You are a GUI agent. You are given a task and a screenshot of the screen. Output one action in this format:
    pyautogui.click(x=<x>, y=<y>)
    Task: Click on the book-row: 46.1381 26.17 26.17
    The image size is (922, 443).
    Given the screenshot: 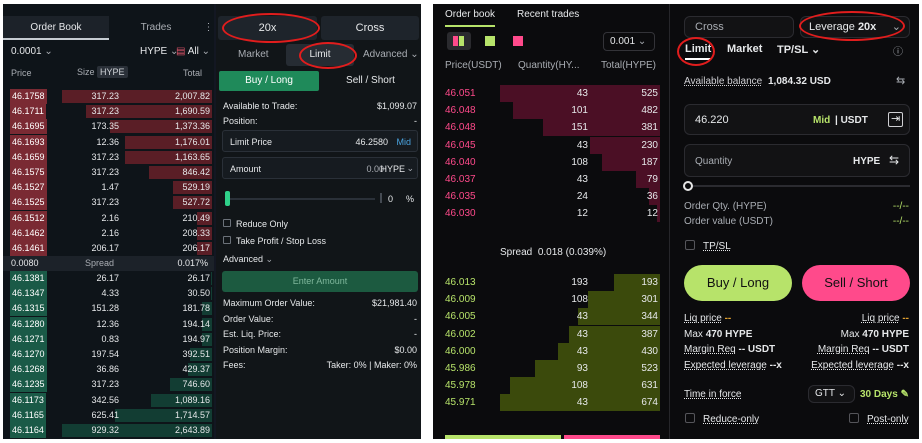 What is the action you would take?
    pyautogui.click(x=110, y=278)
    